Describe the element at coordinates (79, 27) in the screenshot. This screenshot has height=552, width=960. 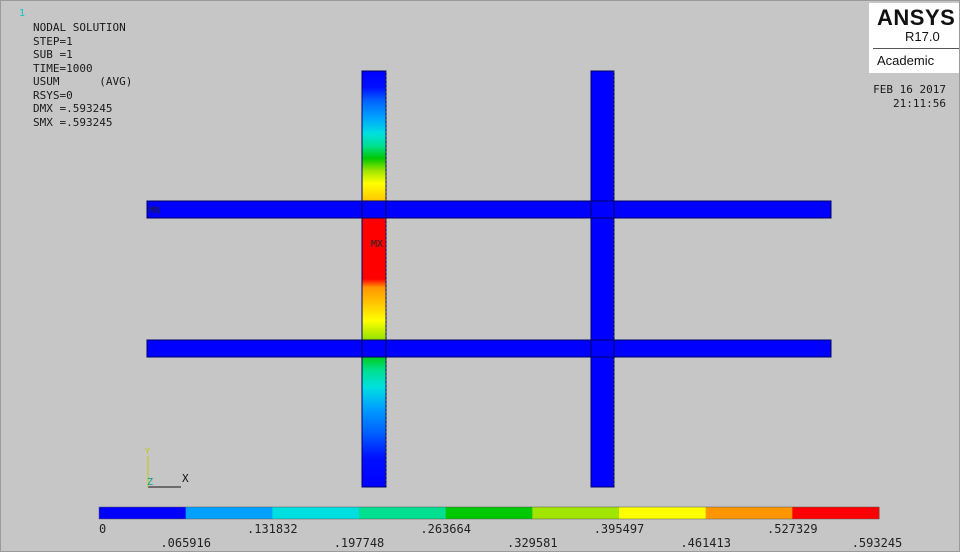
I see `info-title: NODAL SOLUTION` at that location.